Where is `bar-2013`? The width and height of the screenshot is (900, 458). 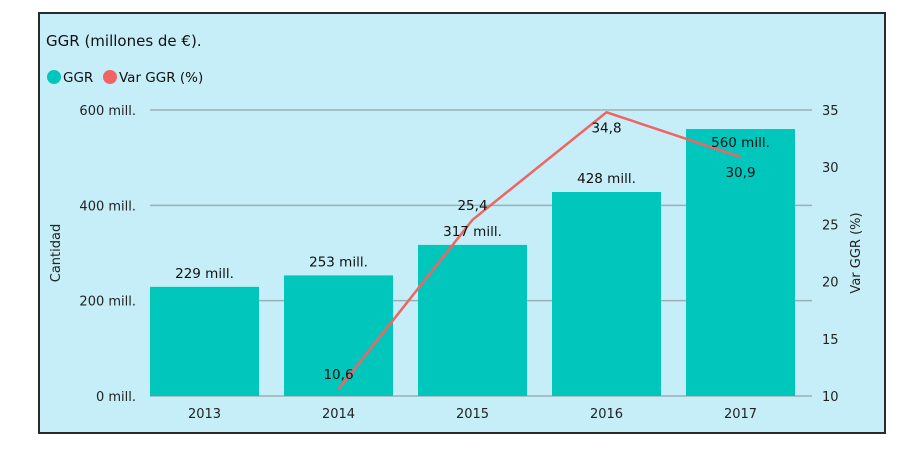
bar-2013 is located at coordinates (204, 341).